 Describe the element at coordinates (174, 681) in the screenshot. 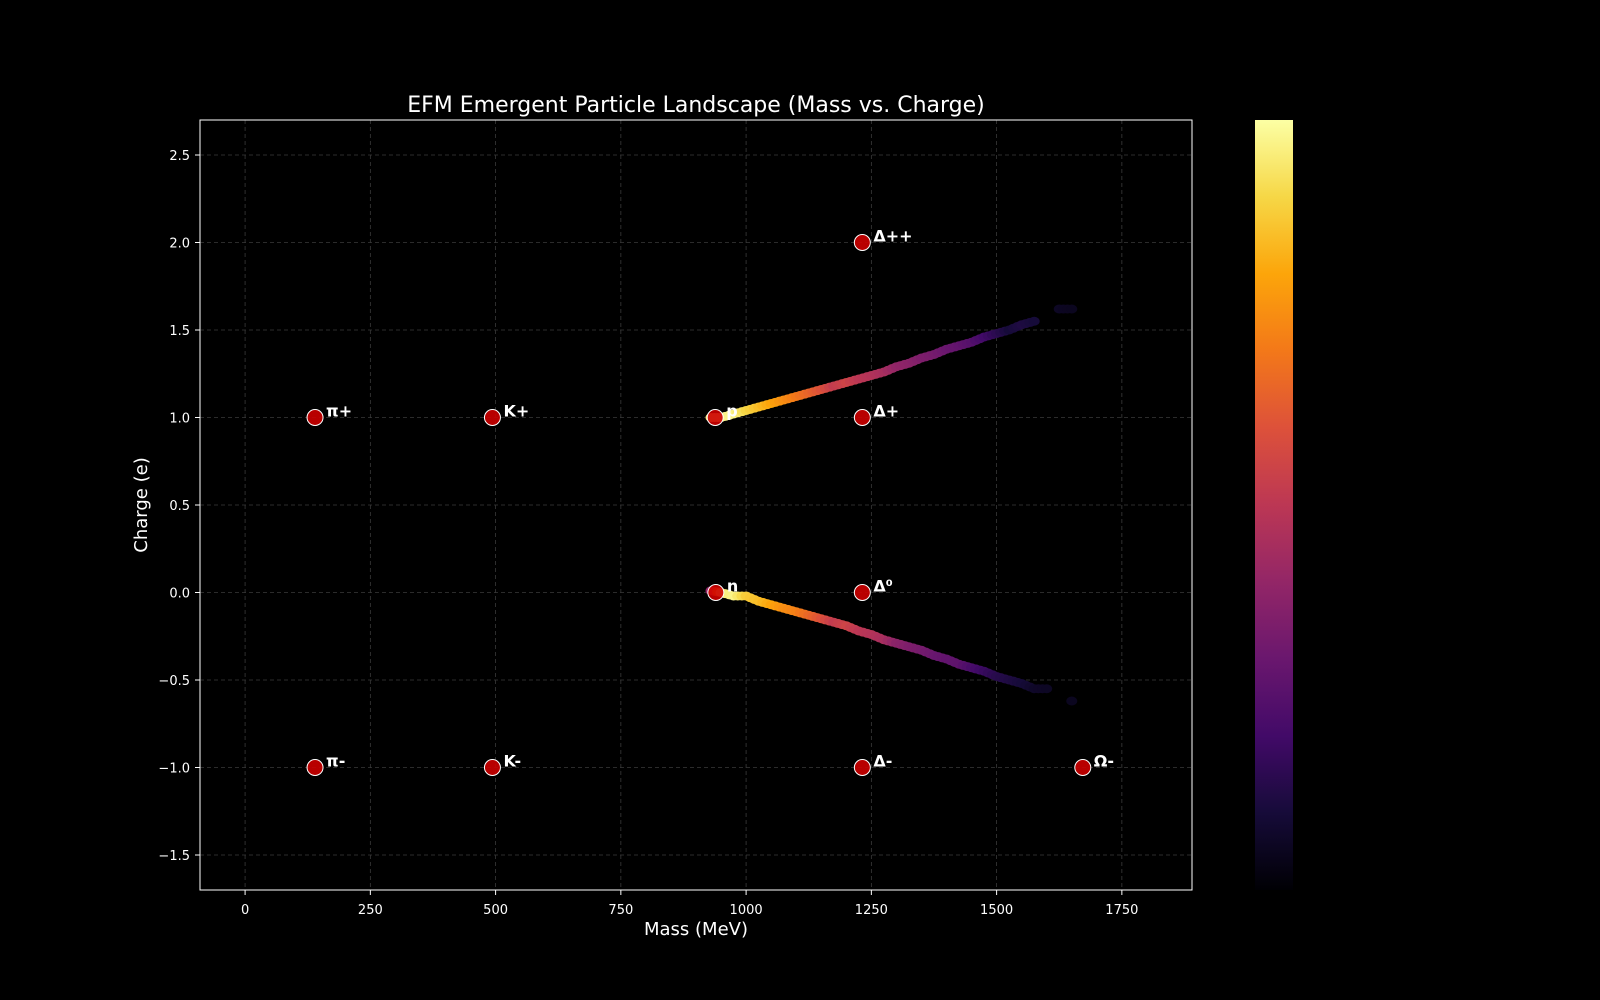

I see `y-tick-label: −0.5` at that location.